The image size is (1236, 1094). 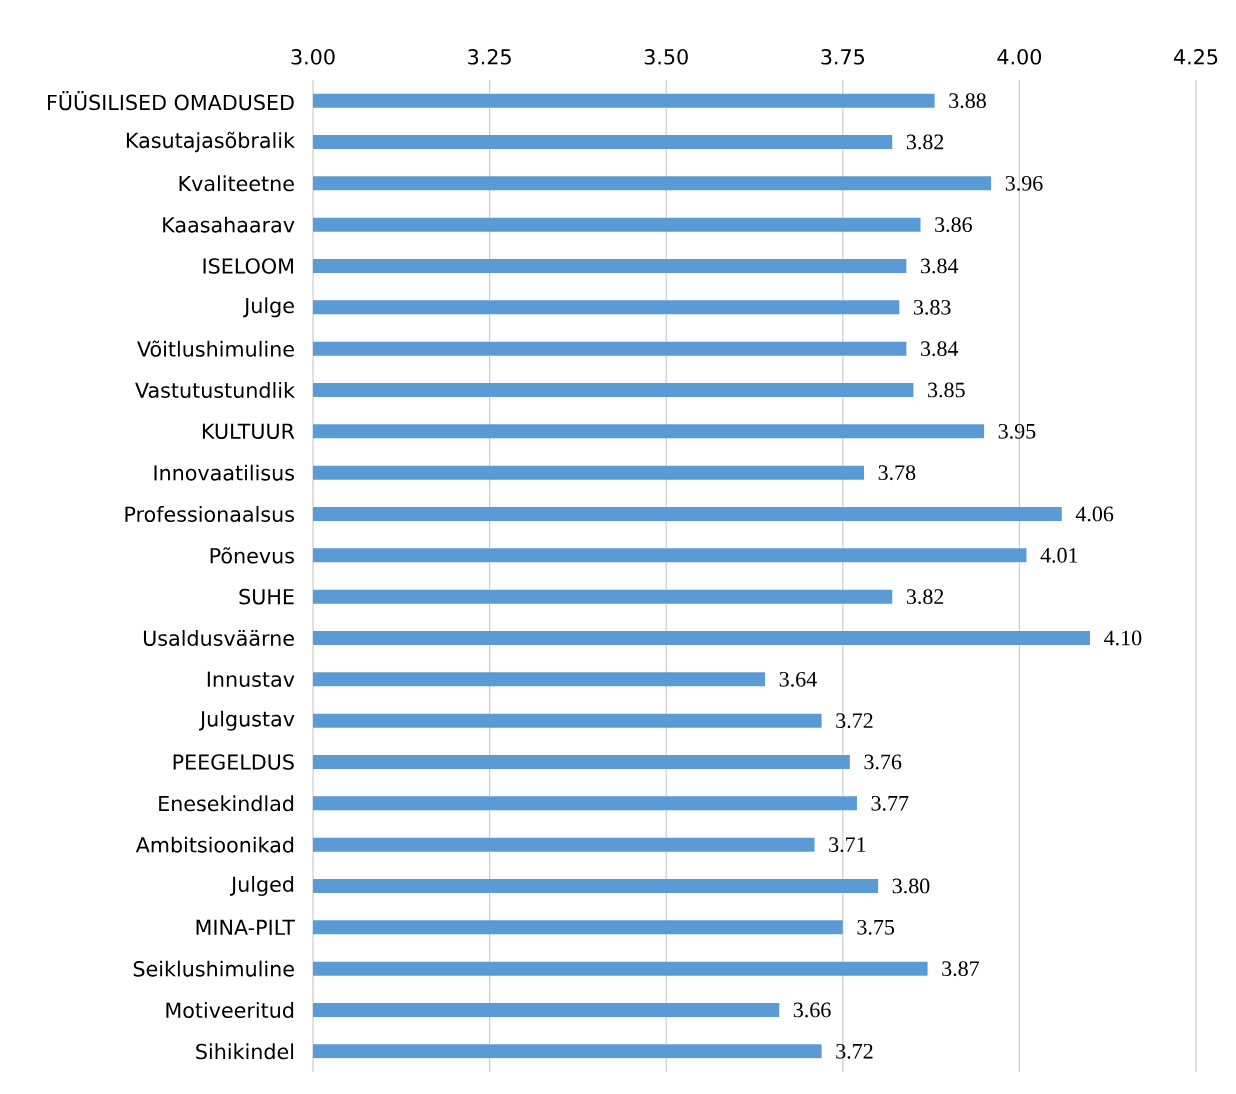 What do you see at coordinates (268, 307) in the screenshot?
I see `y-tick-label: Julge` at bounding box center [268, 307].